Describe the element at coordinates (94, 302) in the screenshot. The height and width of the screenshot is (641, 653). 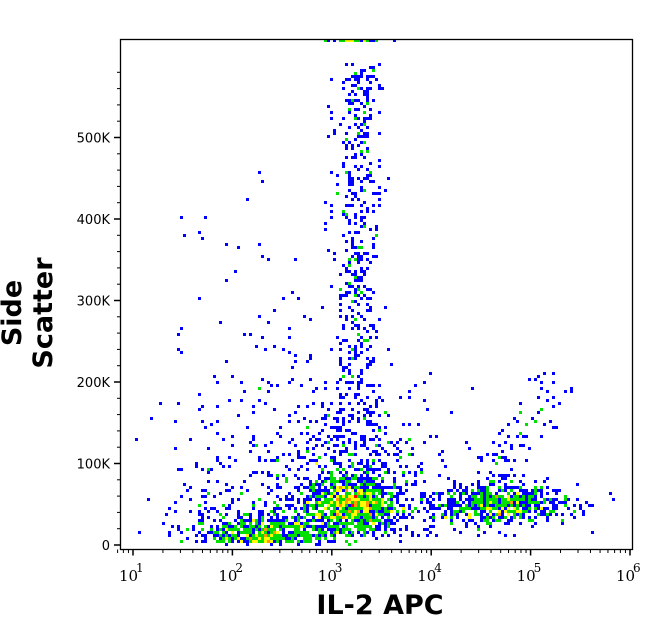
I see `y-tick-label: 300K` at that location.